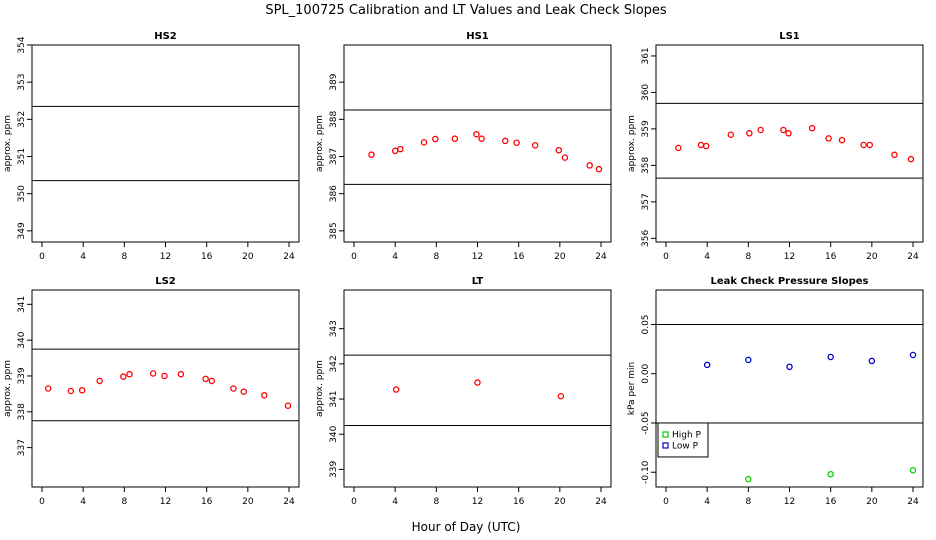 The width and height of the screenshot is (936, 540). Describe the element at coordinates (646, 128) in the screenshot. I see `y-tick-label: 359` at that location.